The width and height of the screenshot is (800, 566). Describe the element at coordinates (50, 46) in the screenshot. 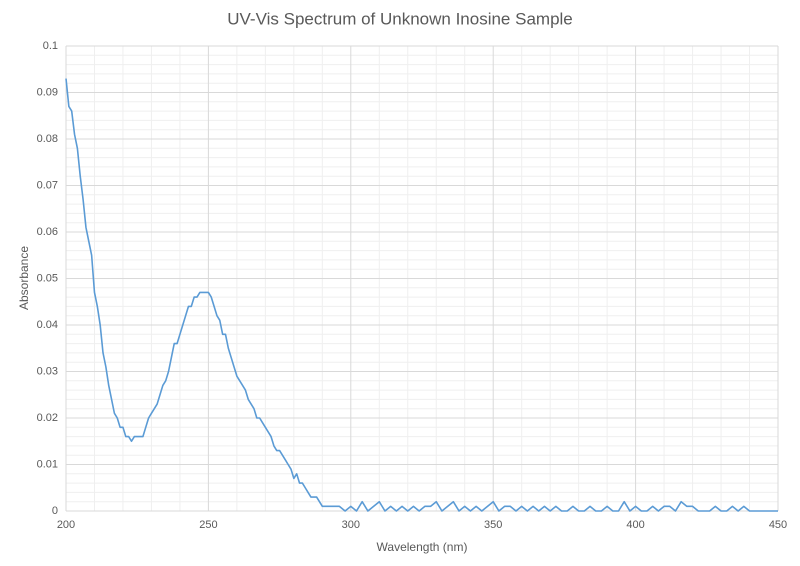

I see `y-tick-label: 0.1` at that location.